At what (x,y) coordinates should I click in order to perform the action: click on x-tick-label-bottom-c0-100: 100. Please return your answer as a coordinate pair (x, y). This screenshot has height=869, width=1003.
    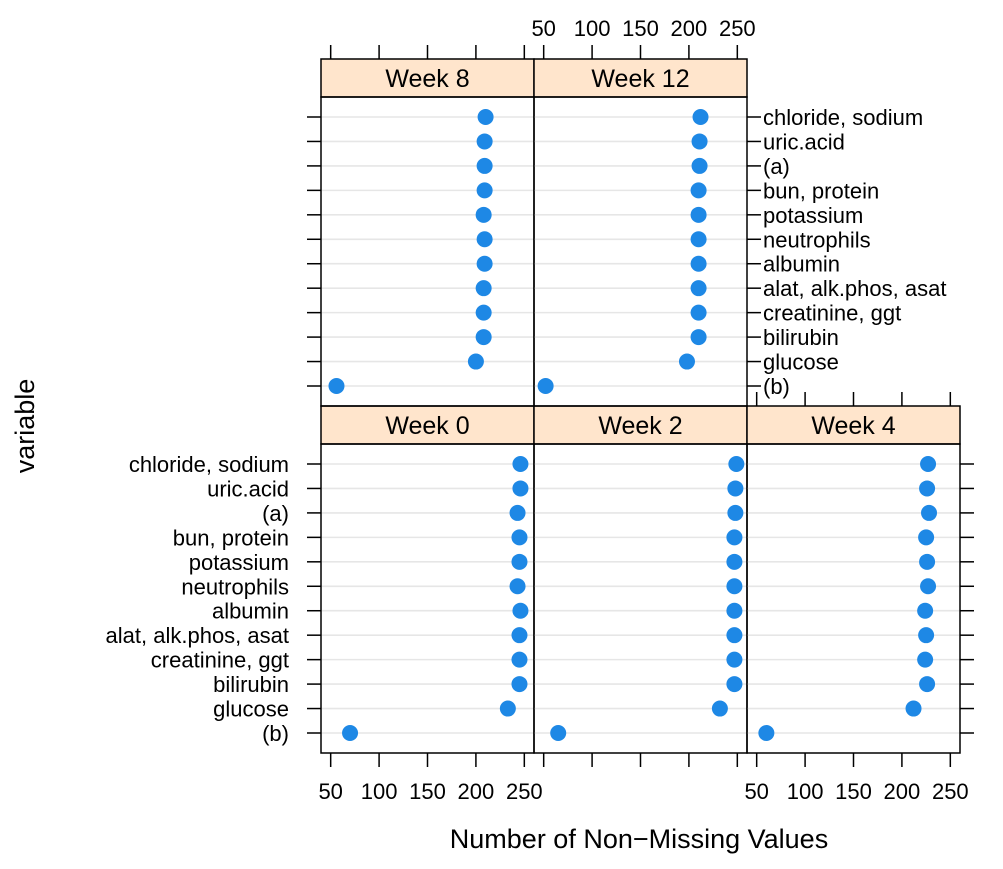
    Looking at the image, I should click on (379, 791).